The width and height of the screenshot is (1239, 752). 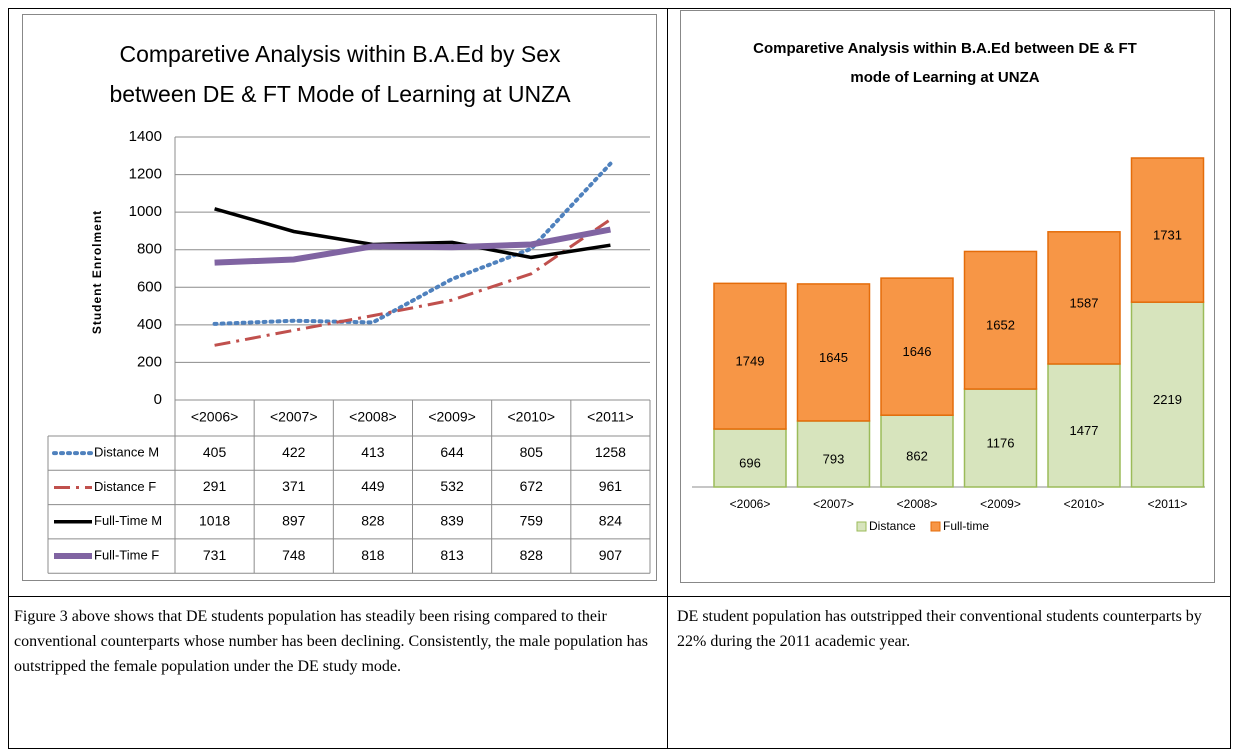 I want to click on table-value: 897, so click(x=294, y=520).